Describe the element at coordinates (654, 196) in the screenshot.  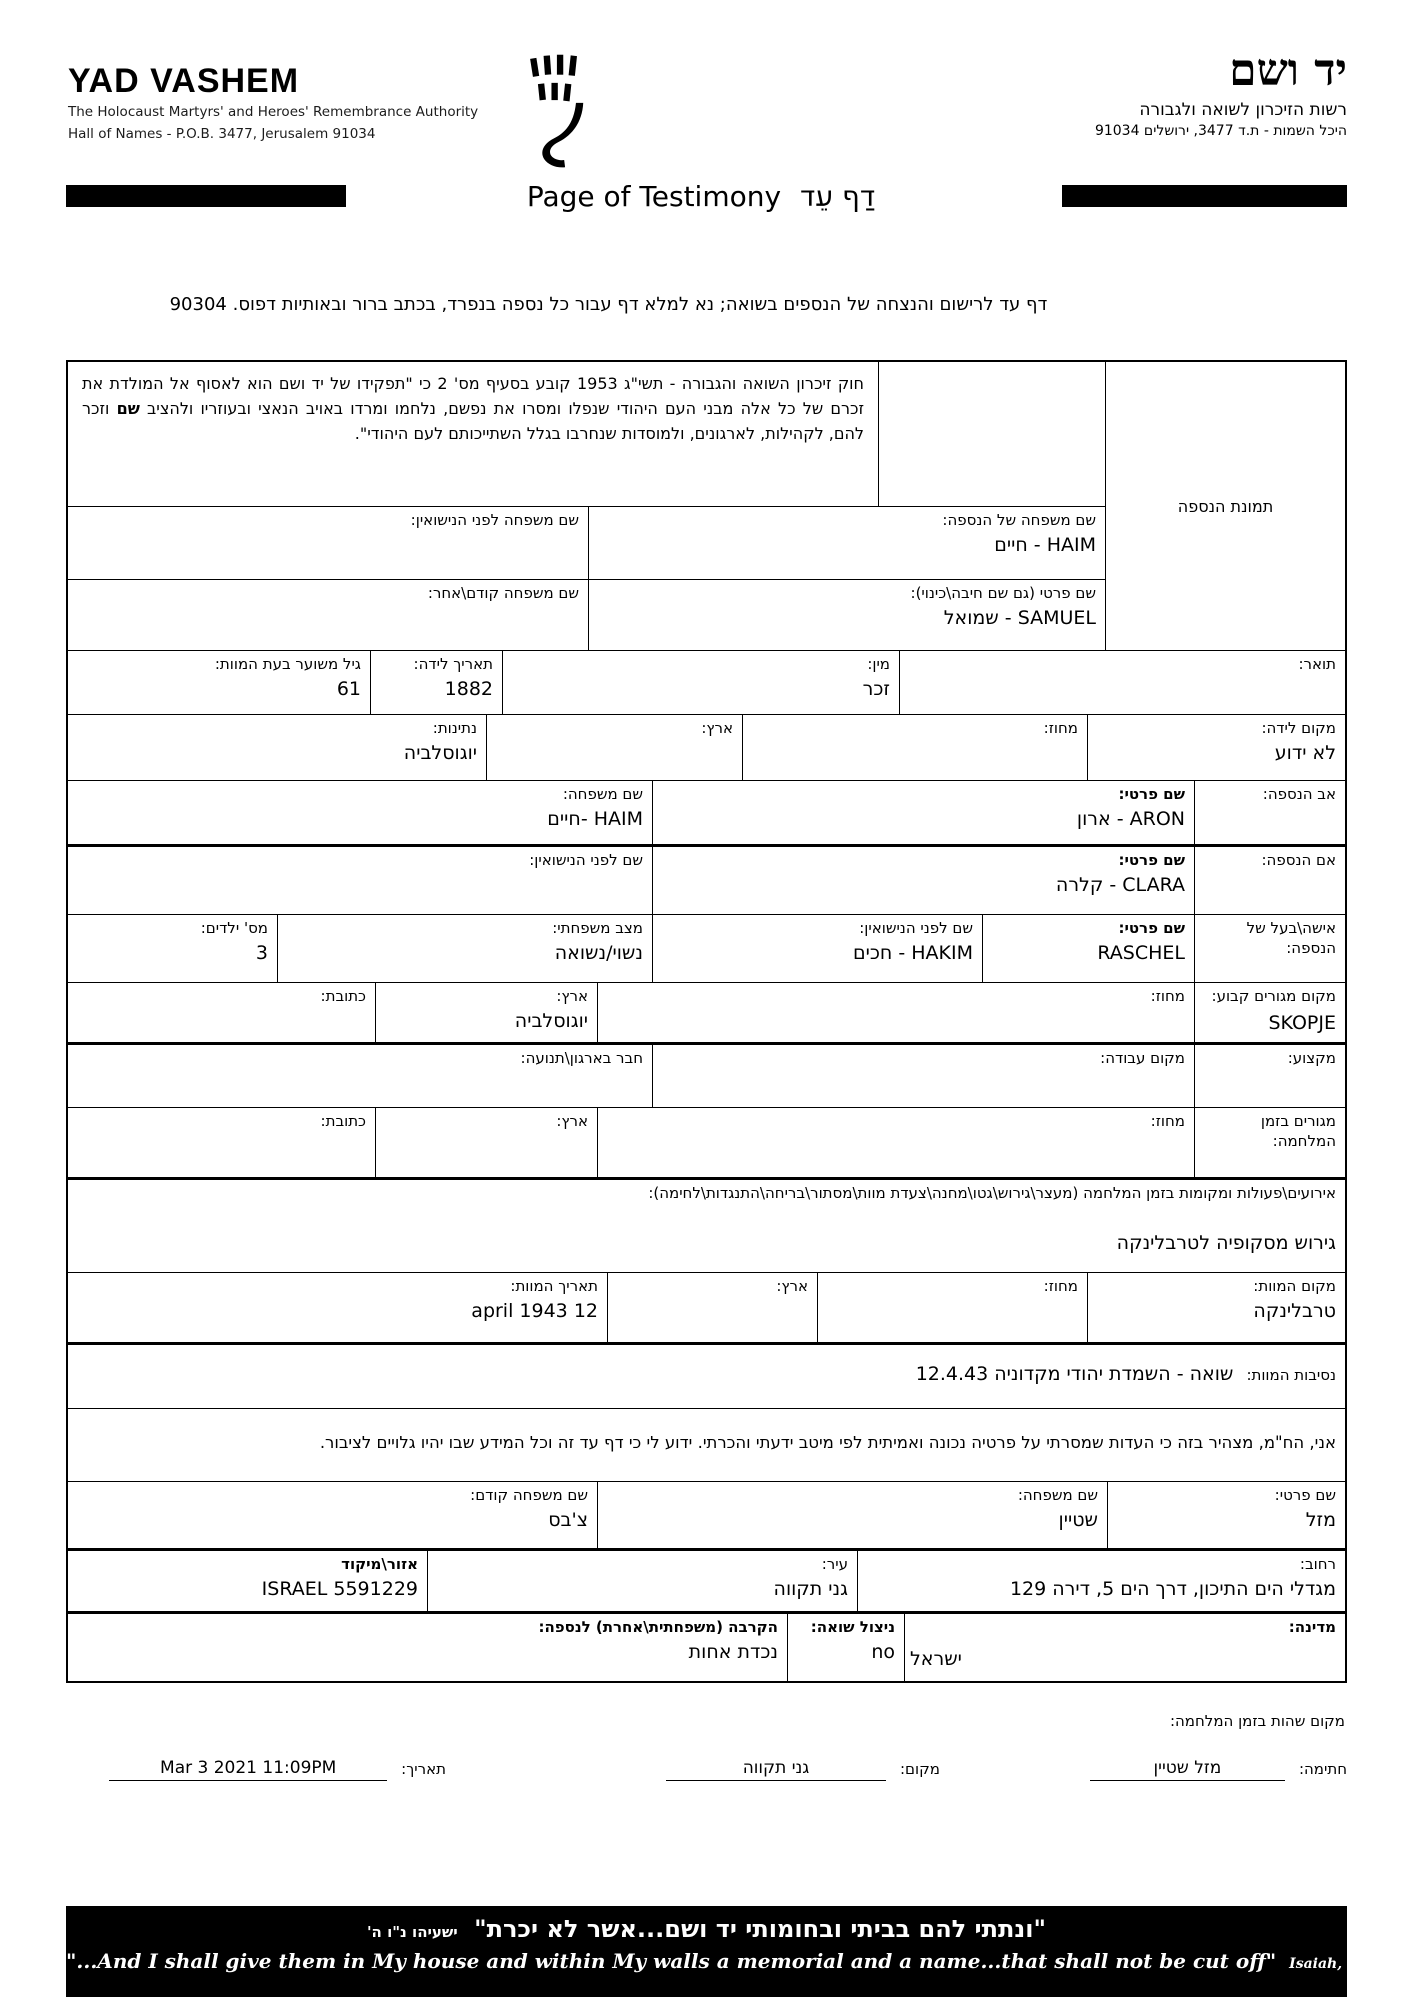
I see `page-title-english: Page of Testimony` at that location.